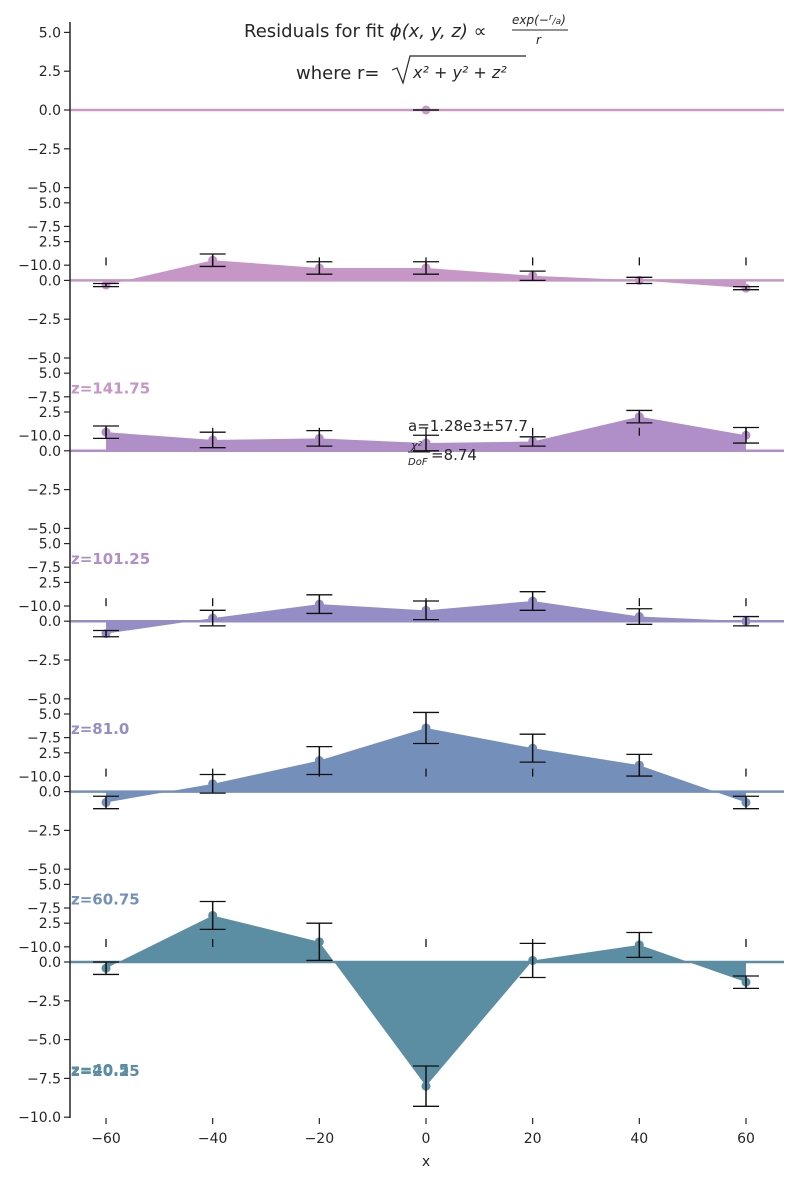  Describe the element at coordinates (110, 388) in the screenshot. I see `z-label: z=141.75` at that location.